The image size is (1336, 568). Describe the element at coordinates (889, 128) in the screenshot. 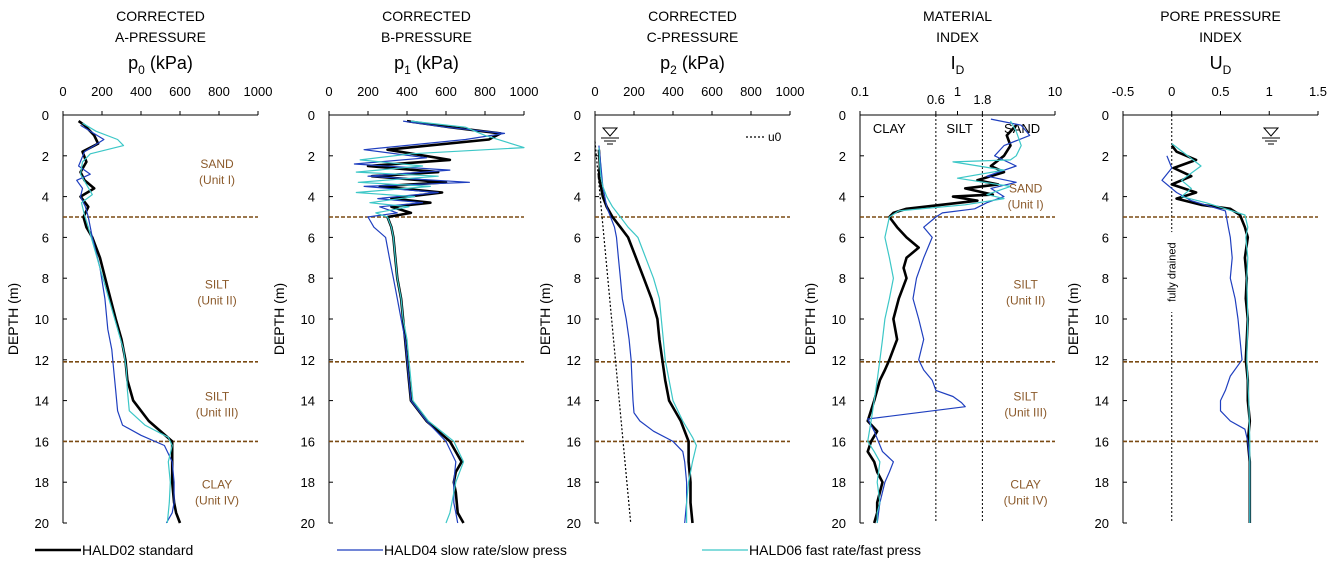

I see `zone-label: CLAY` at that location.